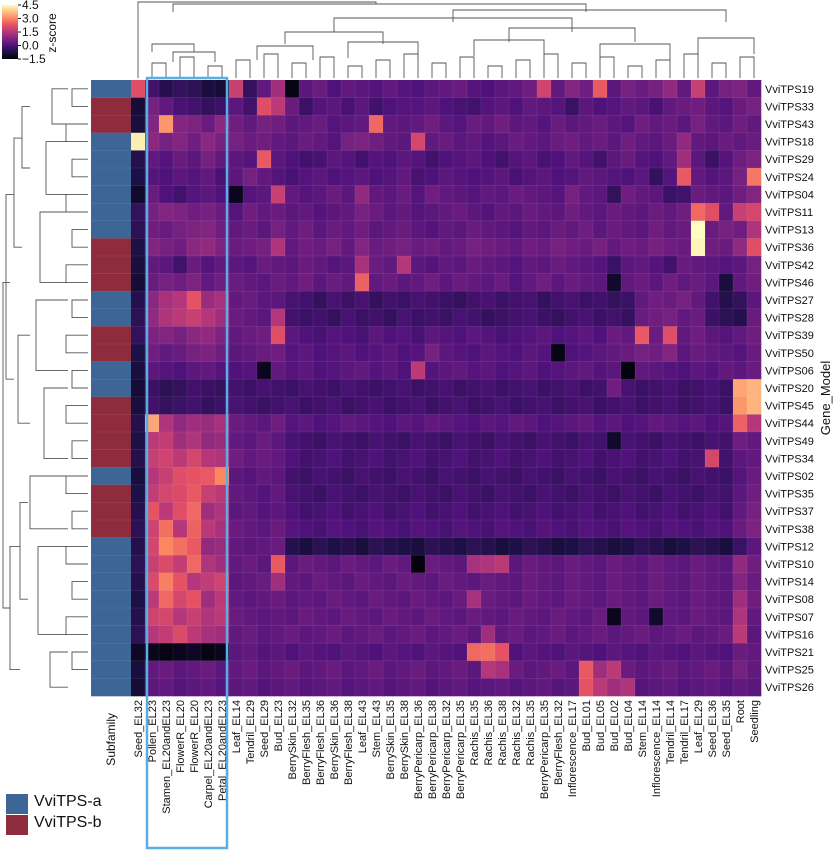 This screenshot has height=850, width=835. I want to click on column-label: Bud_EL23, so click(279, 725).